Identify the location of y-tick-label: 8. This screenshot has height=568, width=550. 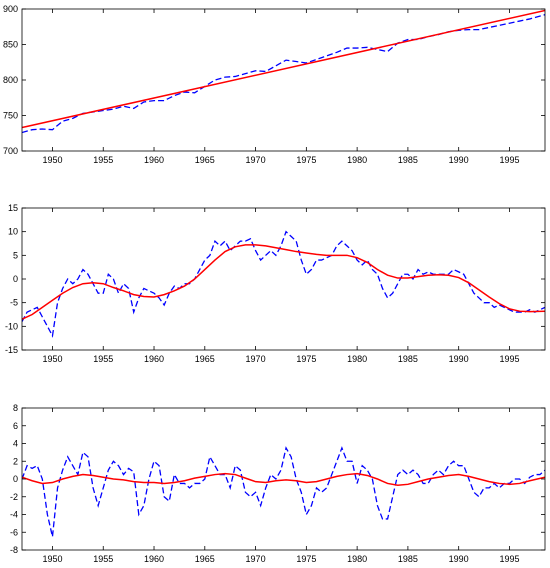
(15, 408).